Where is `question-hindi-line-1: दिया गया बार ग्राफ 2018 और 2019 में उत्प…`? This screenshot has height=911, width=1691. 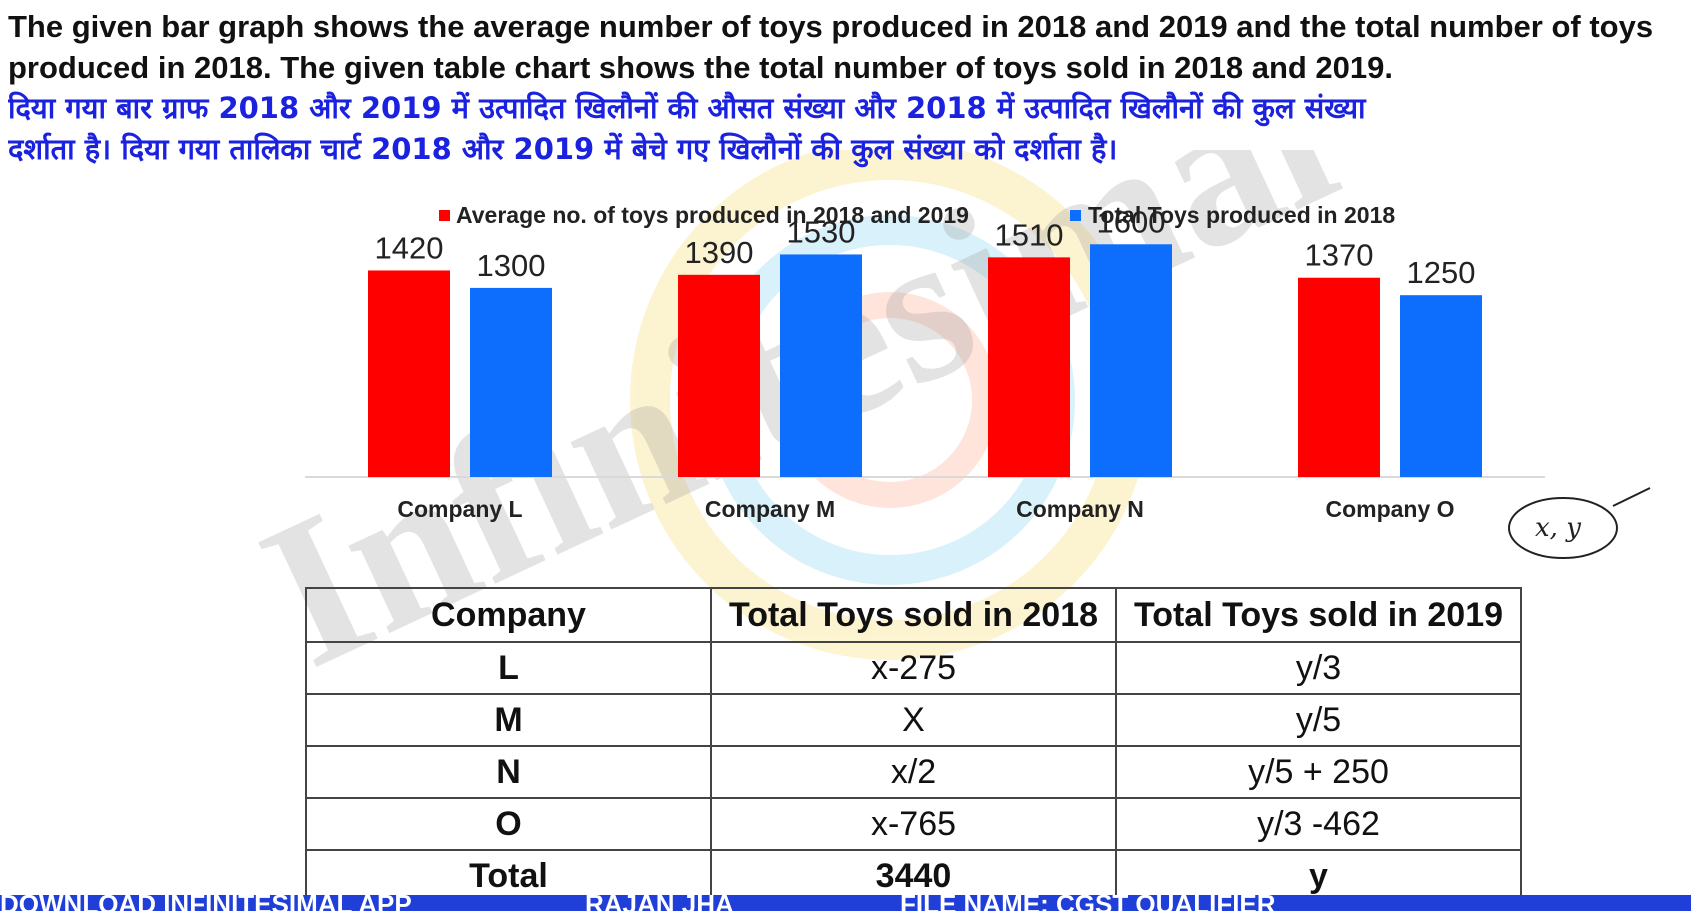 question-hindi-line-1: दिया गया बार ग्राफ 2018 और 2019 में उत्प… is located at coordinates (687, 108).